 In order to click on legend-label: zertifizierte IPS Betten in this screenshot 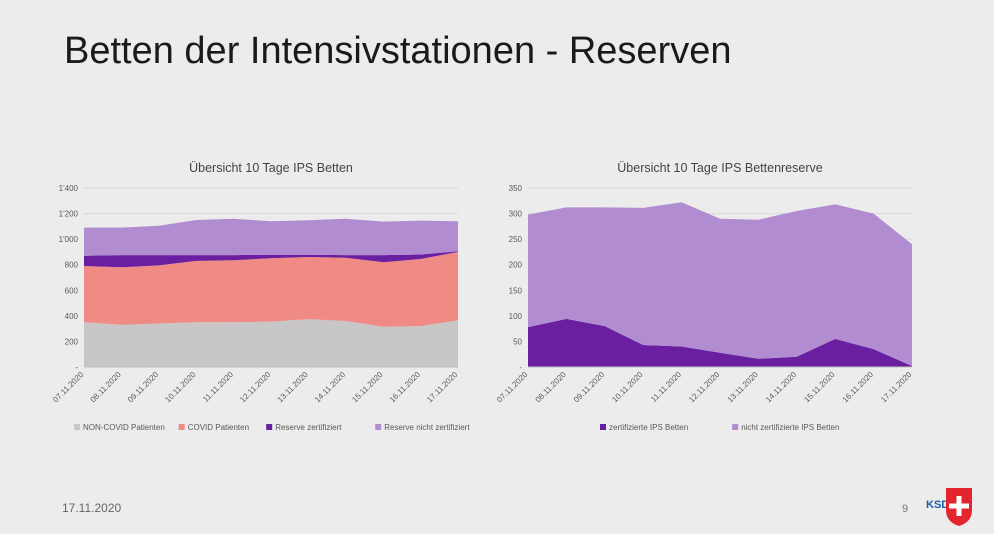, I will do `click(648, 427)`.